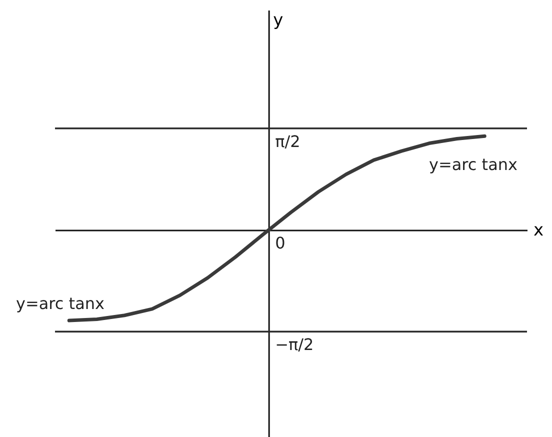 Image resolution: width=552 pixels, height=437 pixels. What do you see at coordinates (280, 242) in the screenshot?
I see `y-tick-label: 0` at bounding box center [280, 242].